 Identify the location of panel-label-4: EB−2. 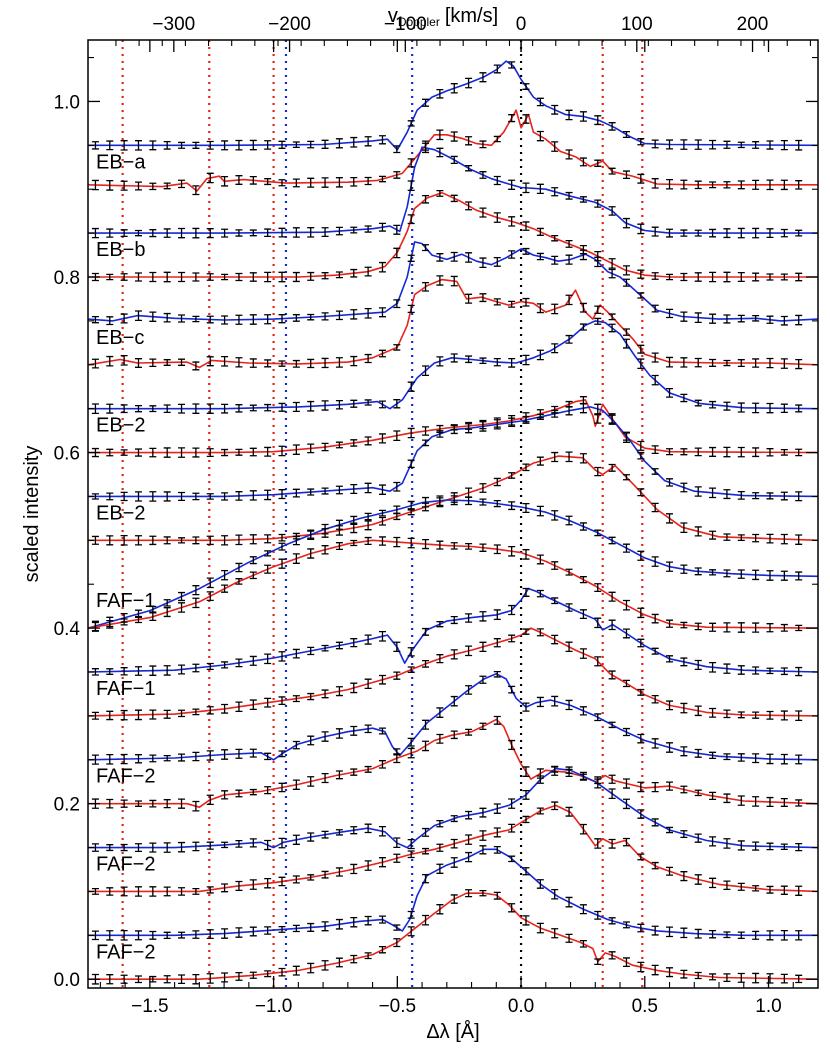
(120, 513).